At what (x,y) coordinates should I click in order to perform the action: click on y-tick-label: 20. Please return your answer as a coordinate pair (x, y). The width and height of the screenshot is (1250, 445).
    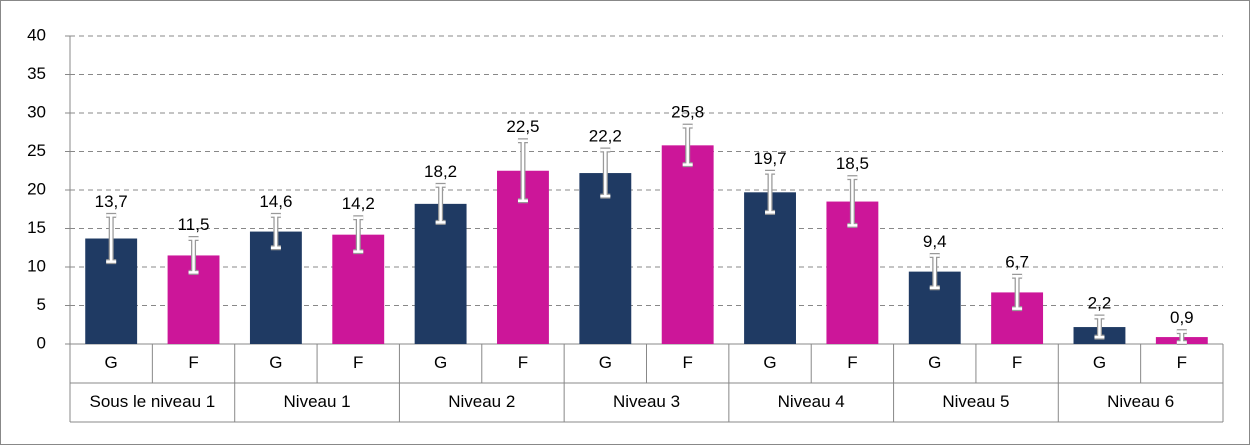
    Looking at the image, I should click on (36, 188).